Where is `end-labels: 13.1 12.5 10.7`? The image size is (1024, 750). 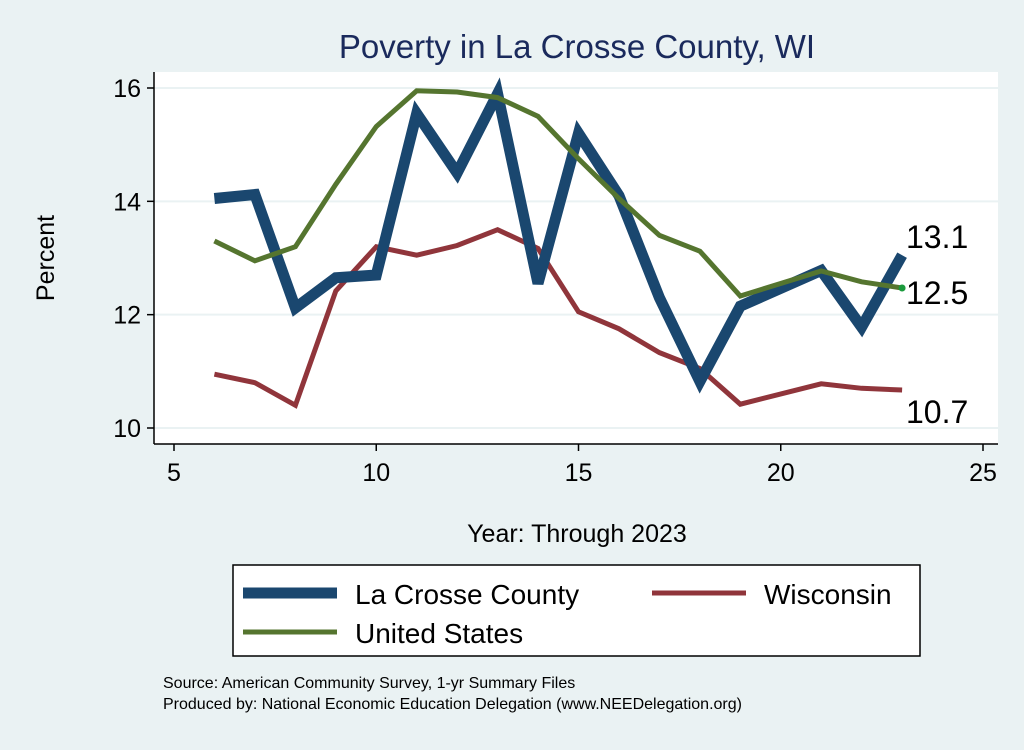
end-labels: 13.1 12.5 10.7 is located at coordinates (937, 324).